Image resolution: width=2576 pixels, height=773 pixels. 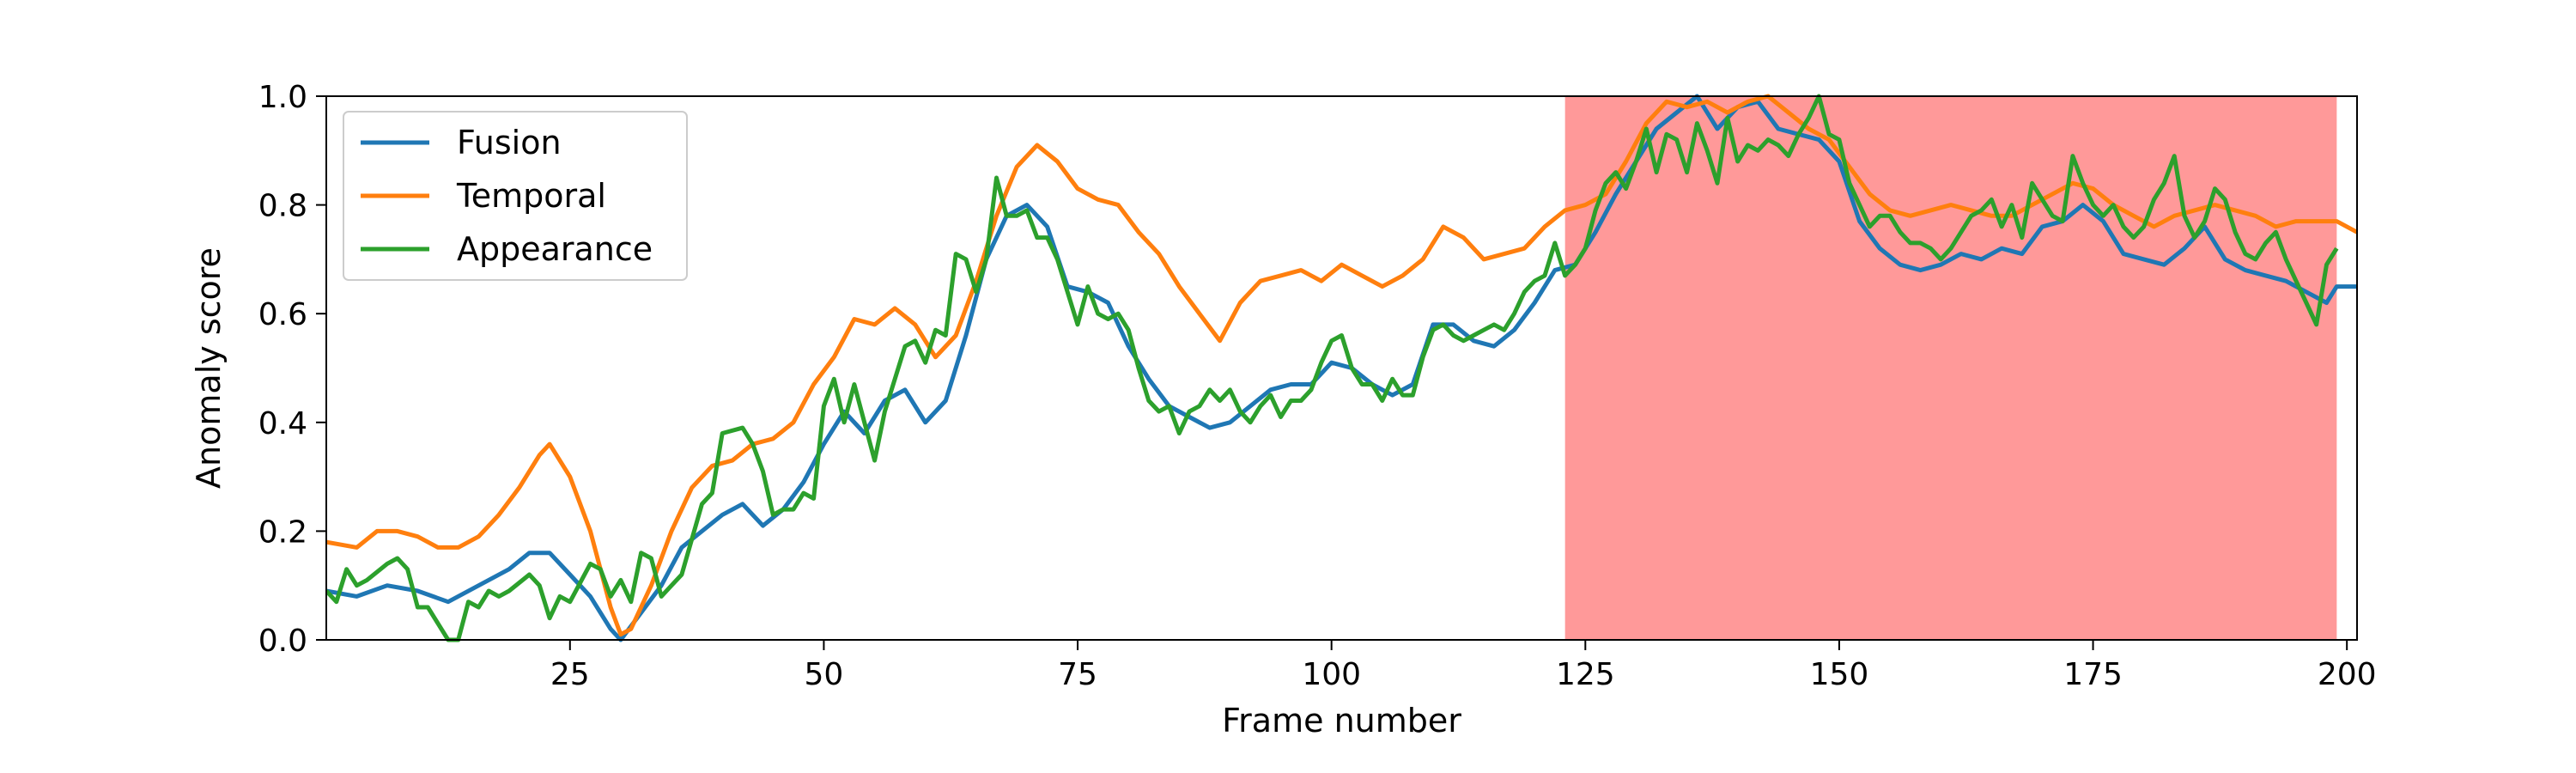 I want to click on legend-box, so click(x=515, y=196).